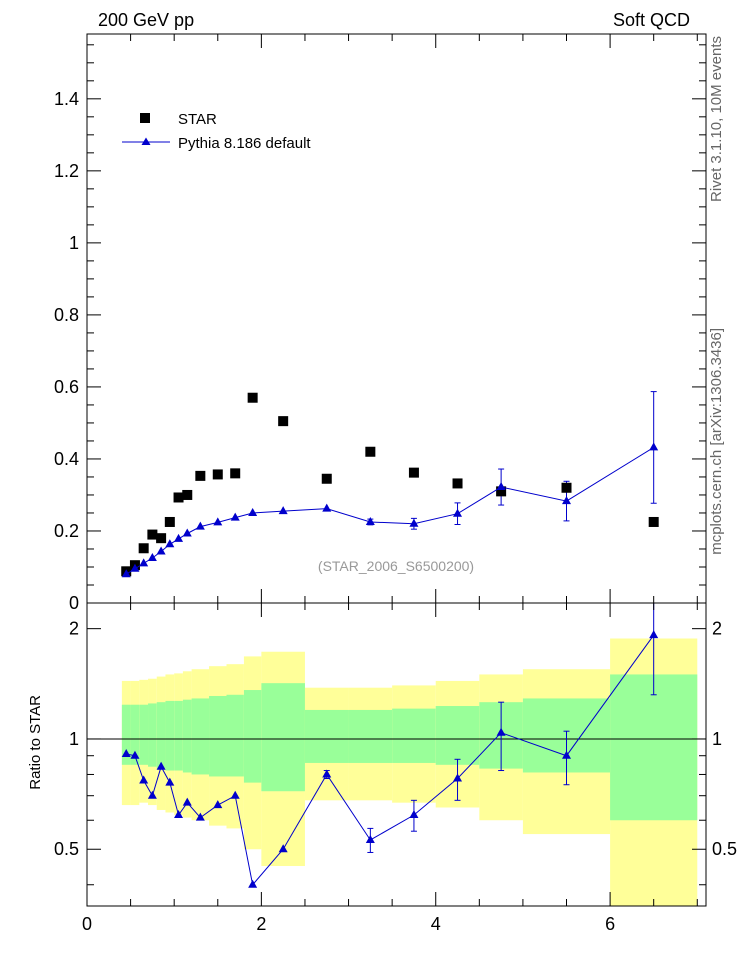  I want to click on main-y-tick-label: 1, so click(74, 243).